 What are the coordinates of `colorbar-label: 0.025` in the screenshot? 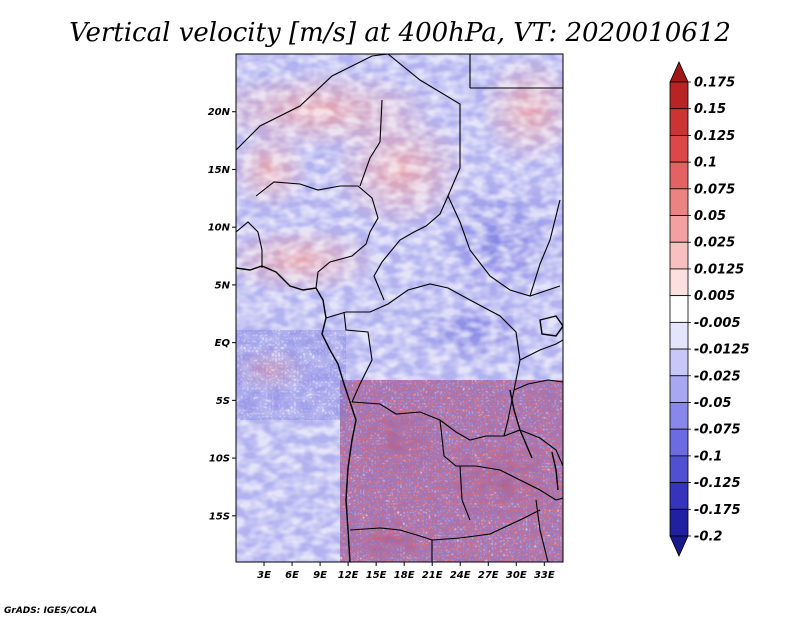 It's located at (714, 243).